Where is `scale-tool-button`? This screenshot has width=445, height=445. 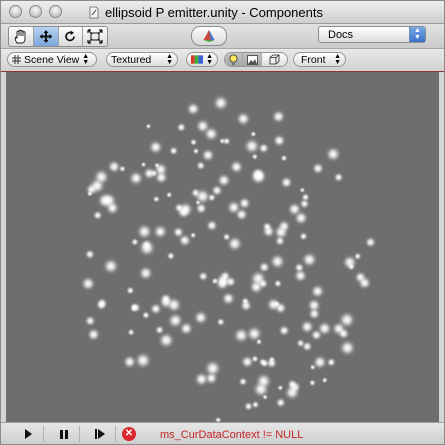 scale-tool-button is located at coordinates (95, 36).